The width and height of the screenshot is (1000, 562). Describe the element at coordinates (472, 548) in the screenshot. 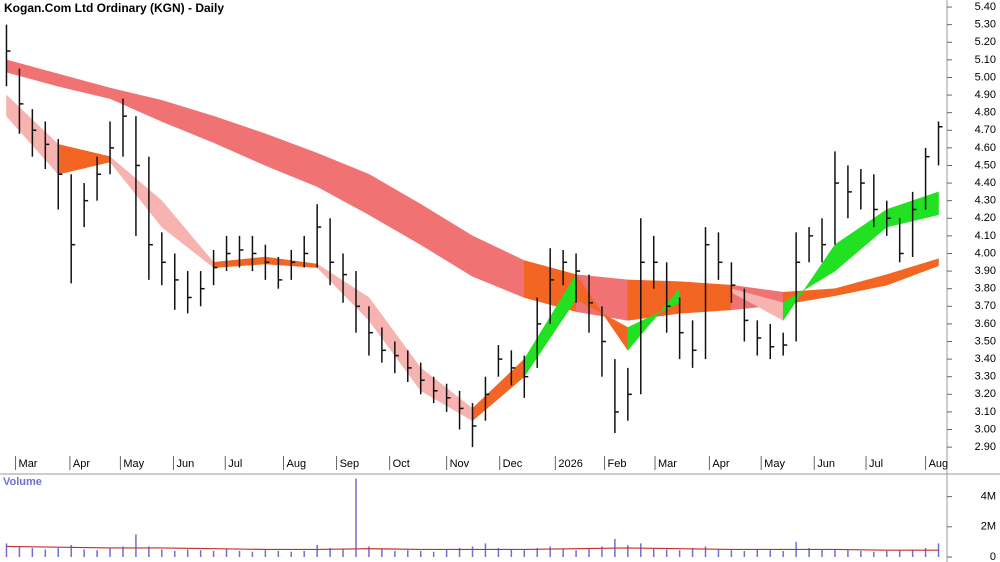

I see `volume-average` at that location.